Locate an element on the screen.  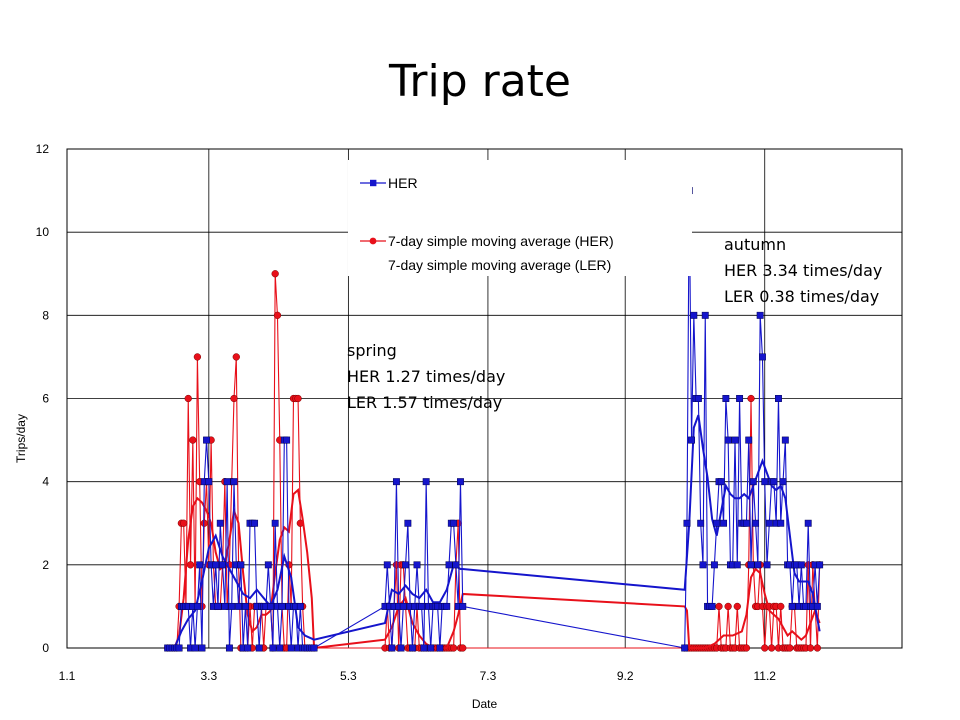
x-tick-label: 3.3 is located at coordinates (208, 676).